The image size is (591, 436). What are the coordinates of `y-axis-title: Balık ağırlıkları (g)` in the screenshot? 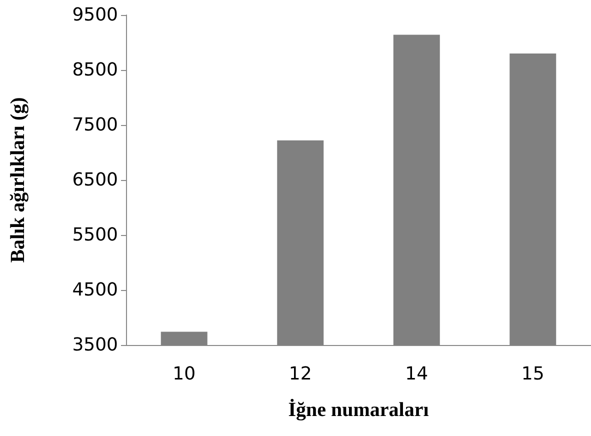 It's located at (18, 180).